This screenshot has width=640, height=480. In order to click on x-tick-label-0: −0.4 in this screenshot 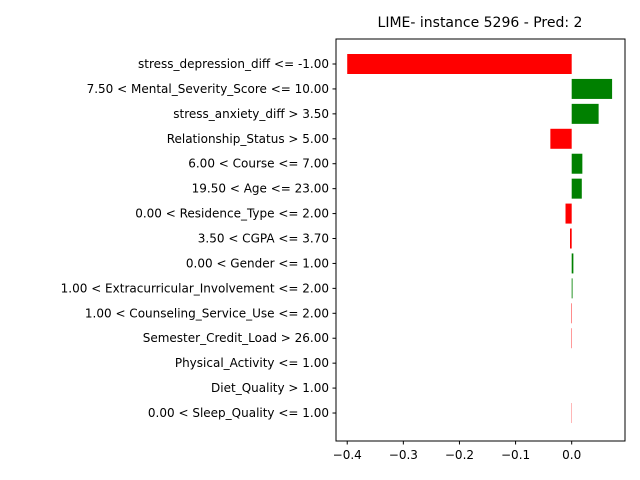, I will do `click(347, 455)`.